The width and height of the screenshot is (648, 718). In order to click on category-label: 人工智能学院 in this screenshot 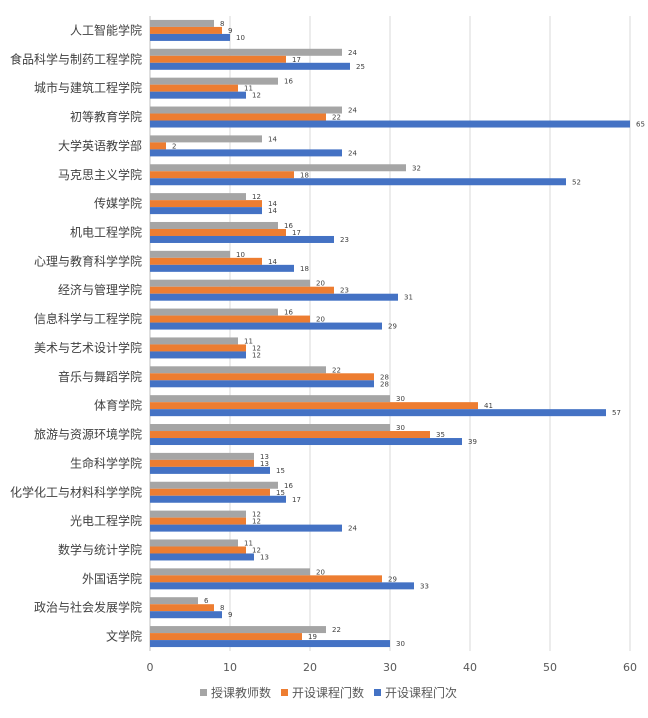, I will do `click(106, 29)`.